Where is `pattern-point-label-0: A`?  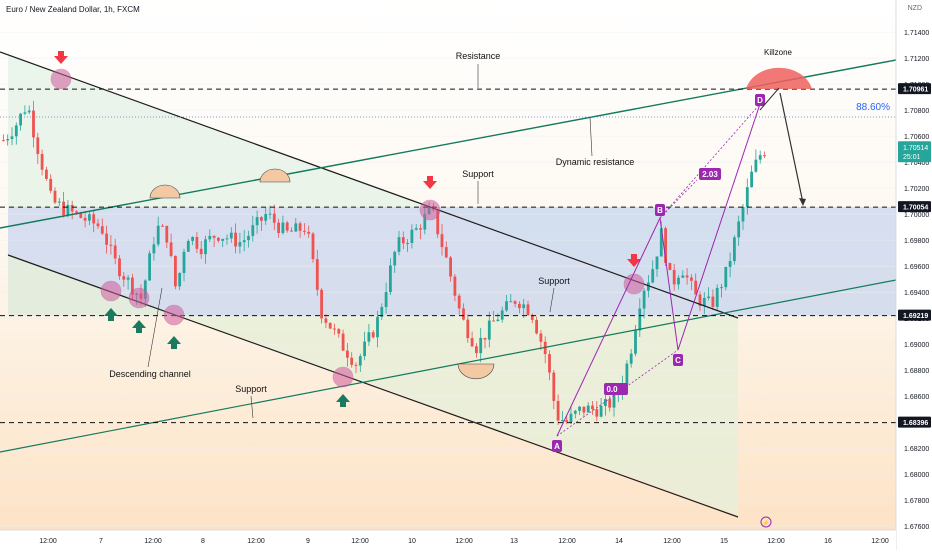
pattern-point-label-0: A is located at coordinates (557, 446).